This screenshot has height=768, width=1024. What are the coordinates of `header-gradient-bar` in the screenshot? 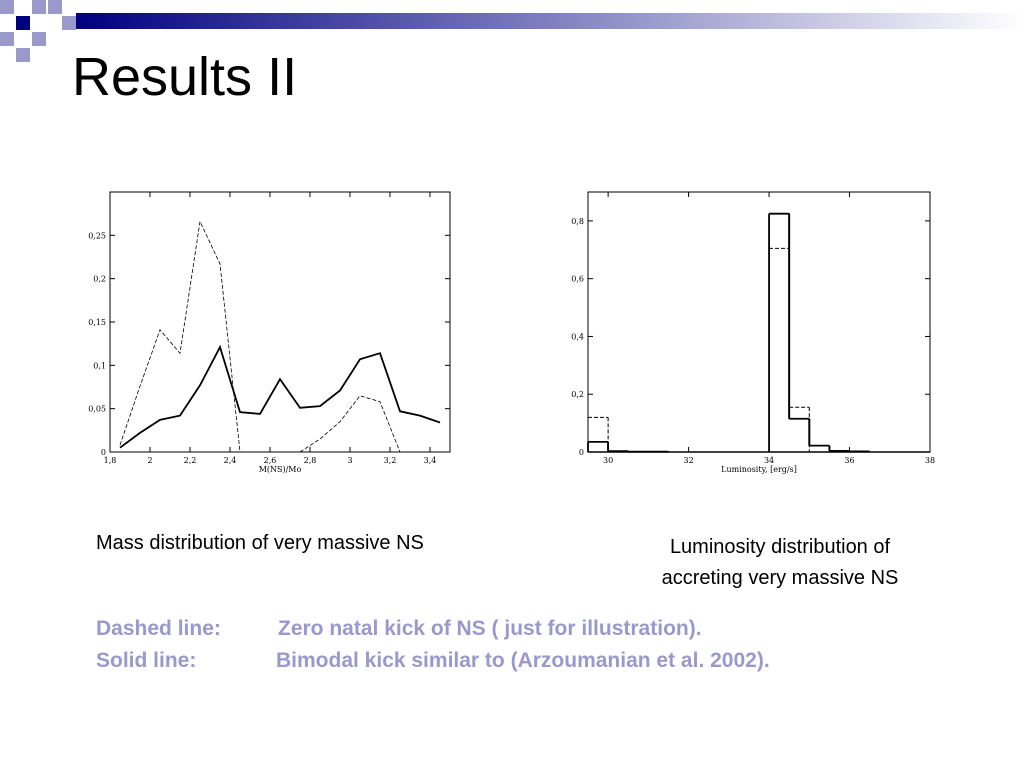 It's located at (550, 21).